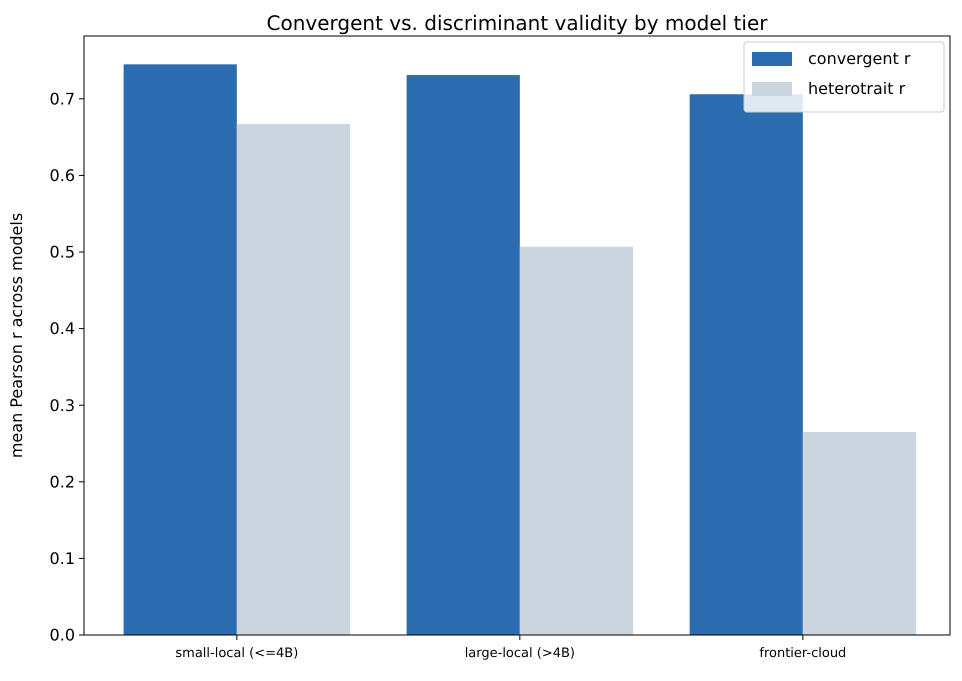  I want to click on legend-label: convergent r, so click(859, 58).